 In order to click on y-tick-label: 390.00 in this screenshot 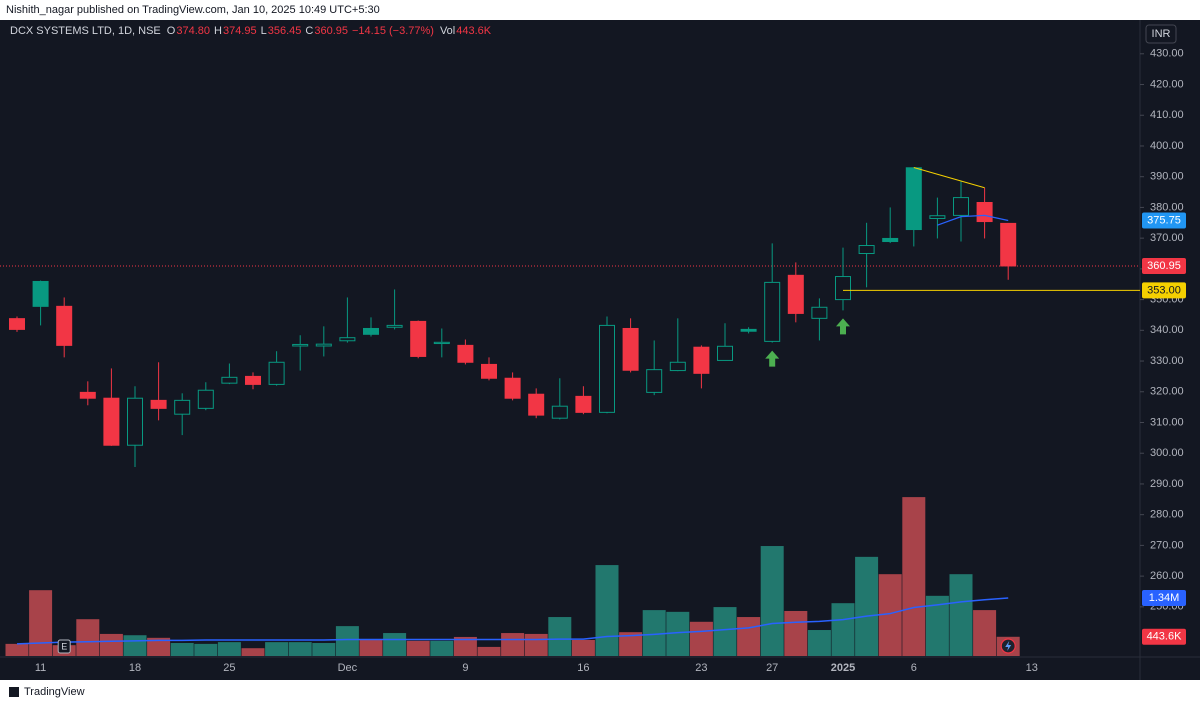, I will do `click(1167, 177)`.